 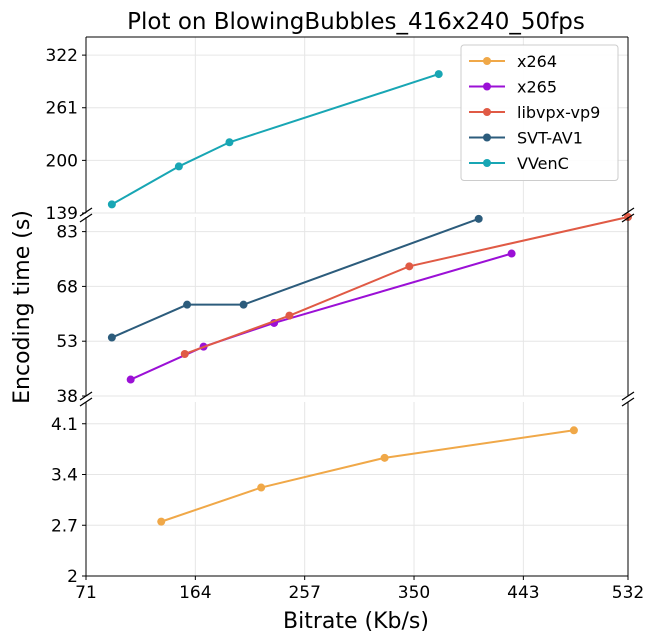 What do you see at coordinates (64, 526) in the screenshot?
I see `y-tick-label: 2.7` at bounding box center [64, 526].